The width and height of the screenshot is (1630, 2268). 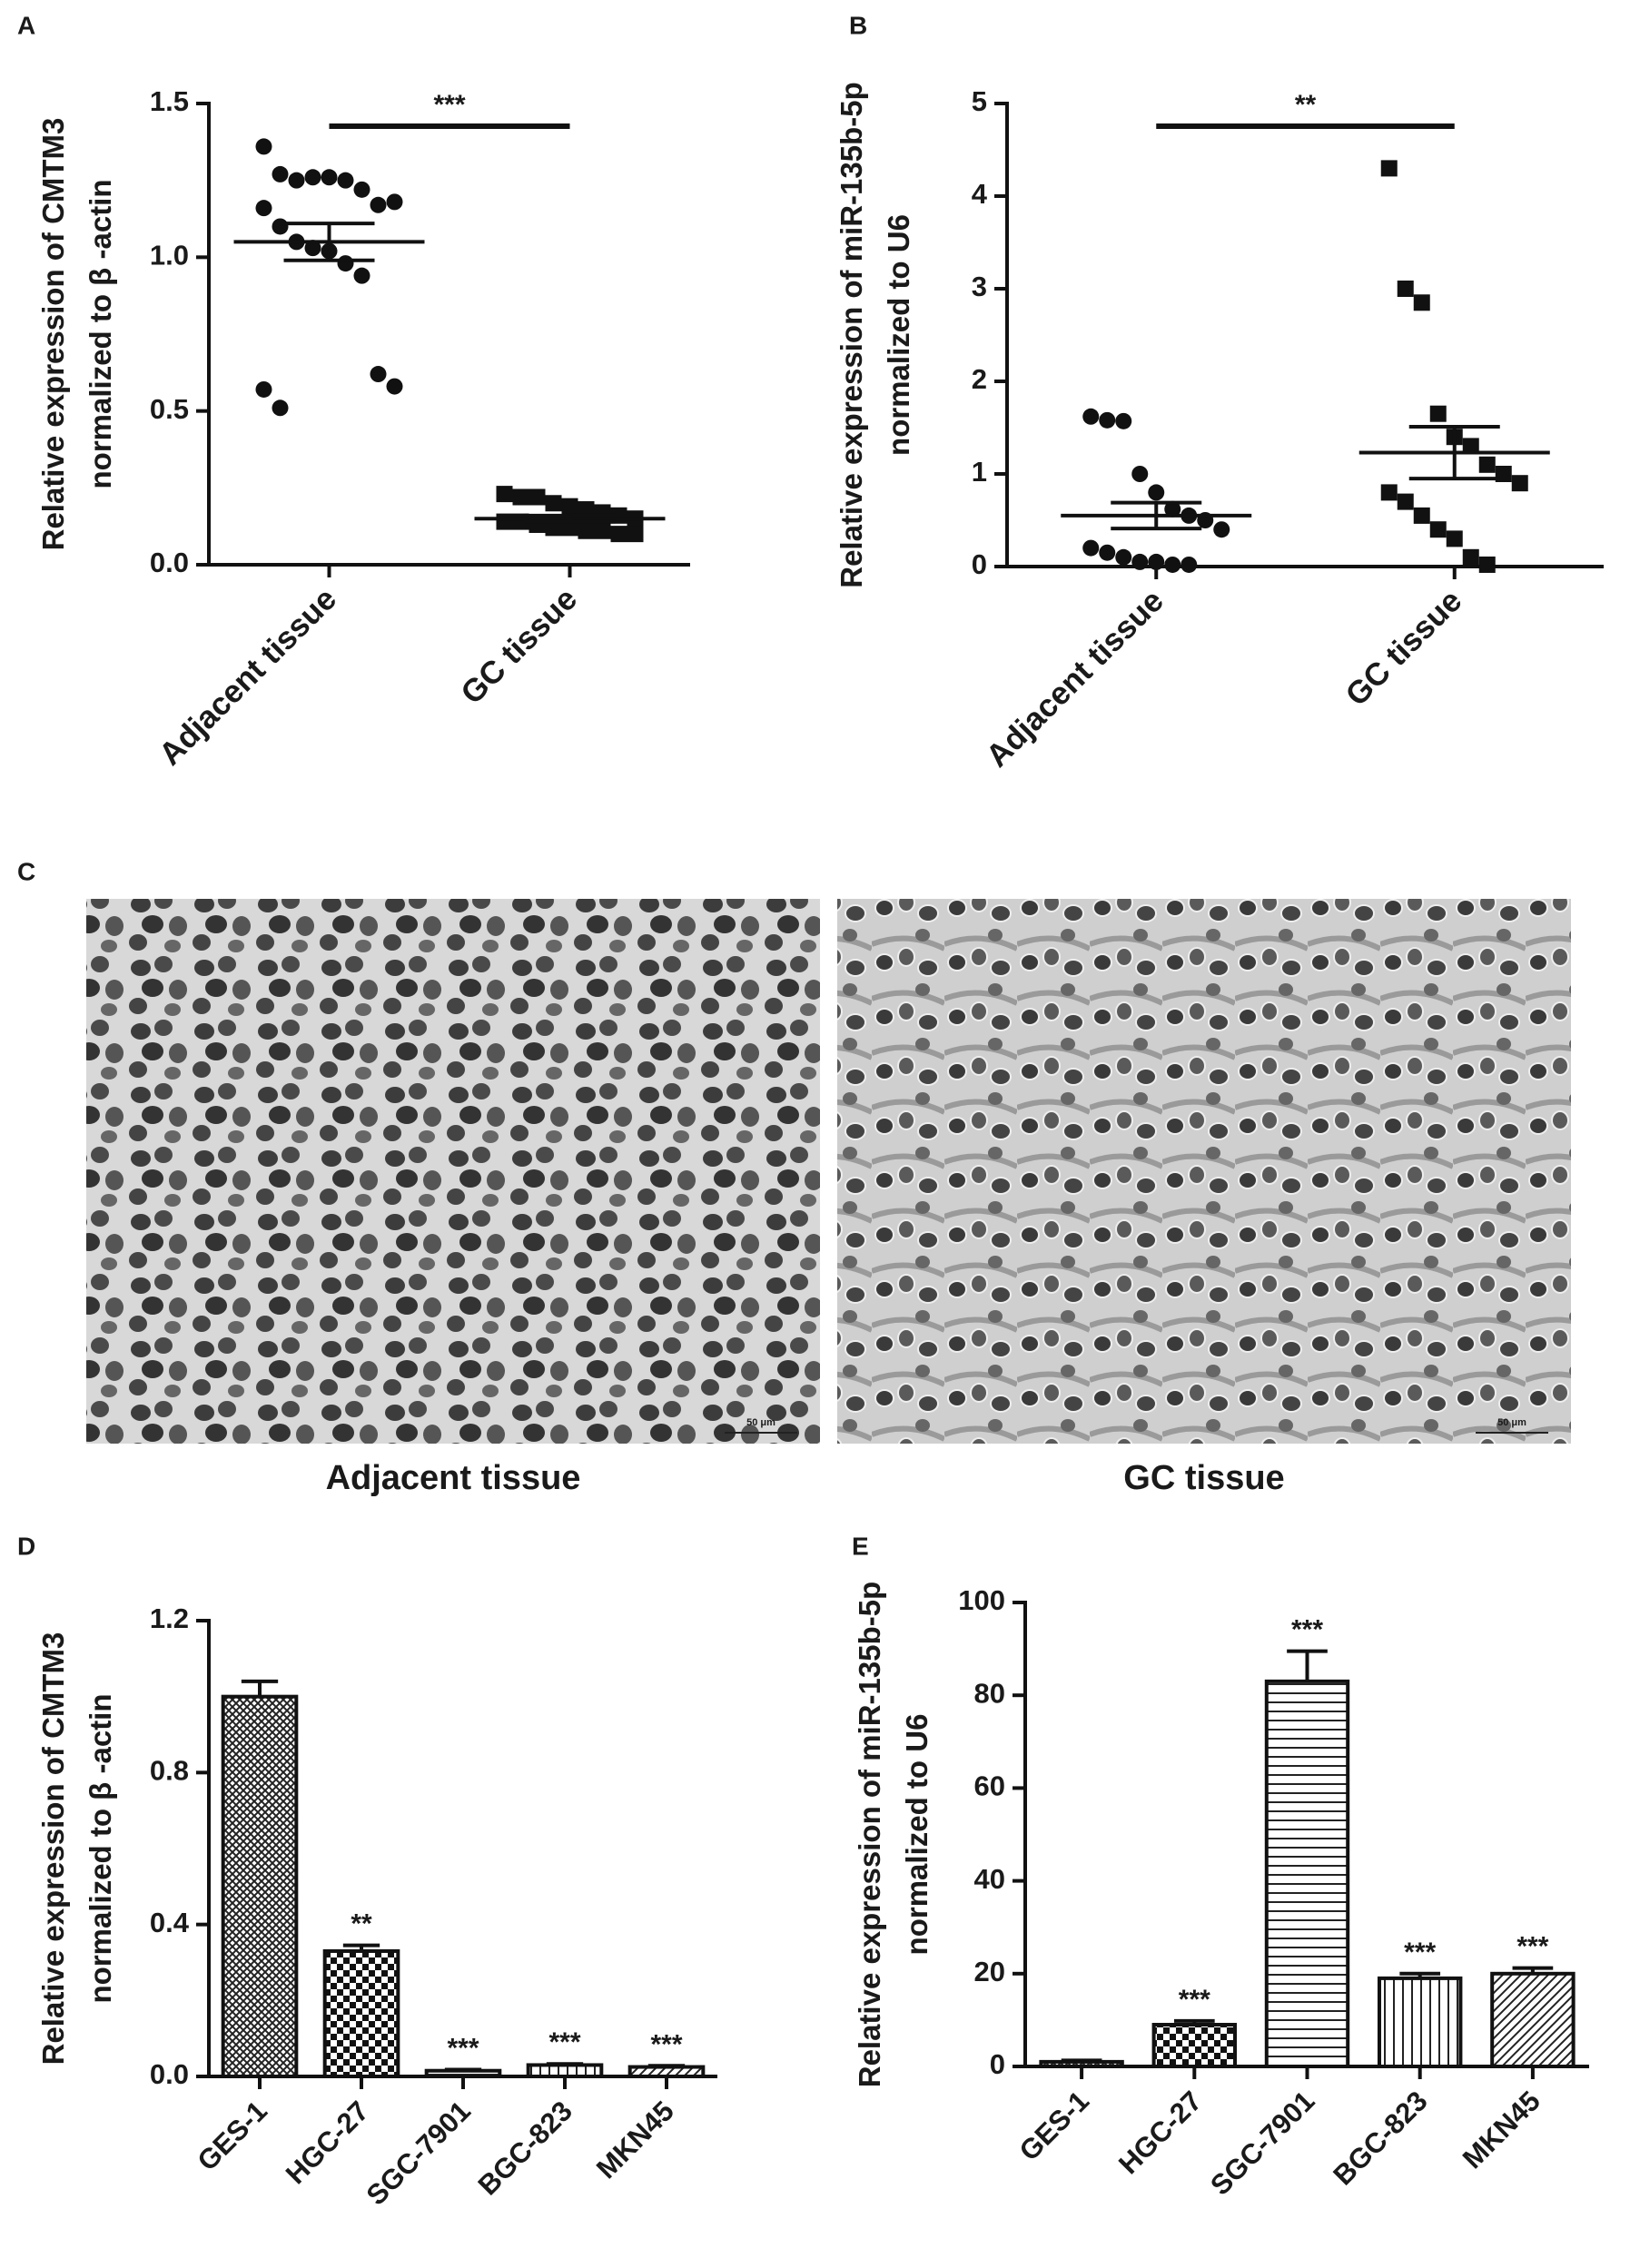 I want to click on panel-letter: B, so click(x=858, y=25).